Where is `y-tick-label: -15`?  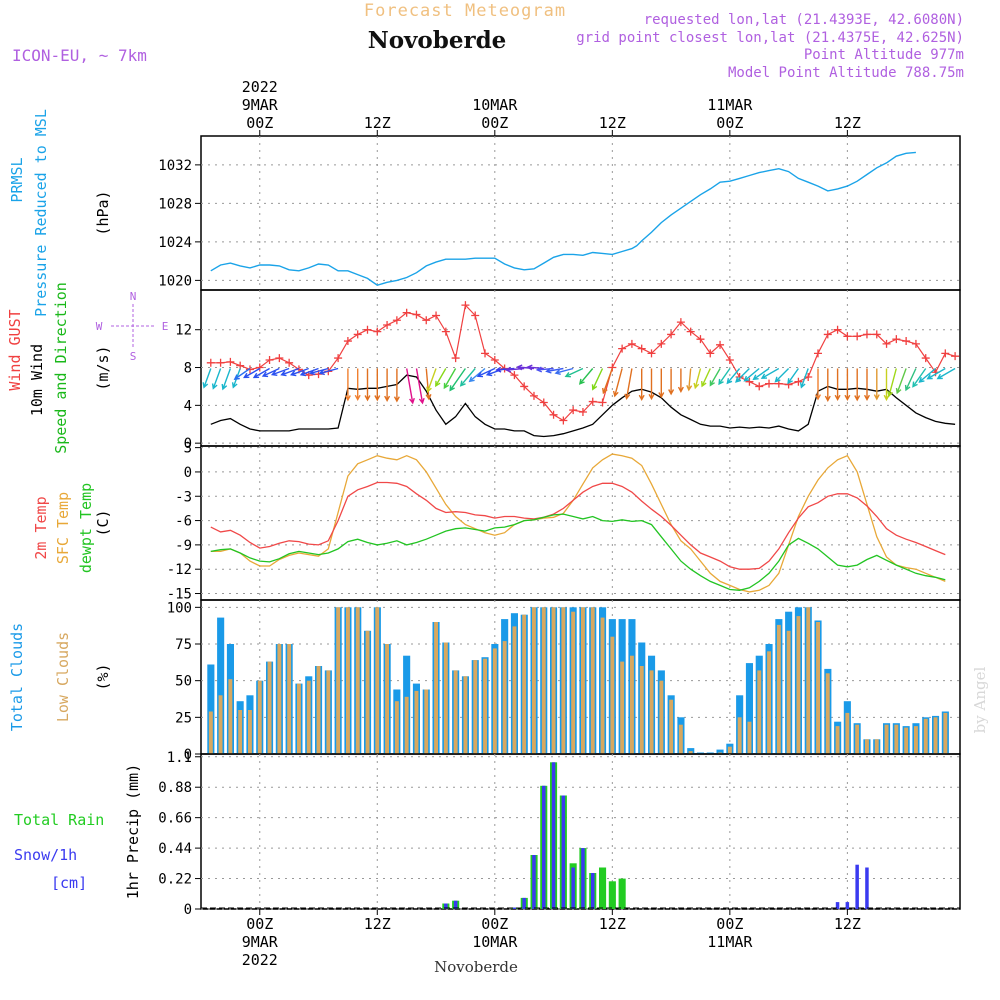
y-tick-label: -15 is located at coordinates (179, 595).